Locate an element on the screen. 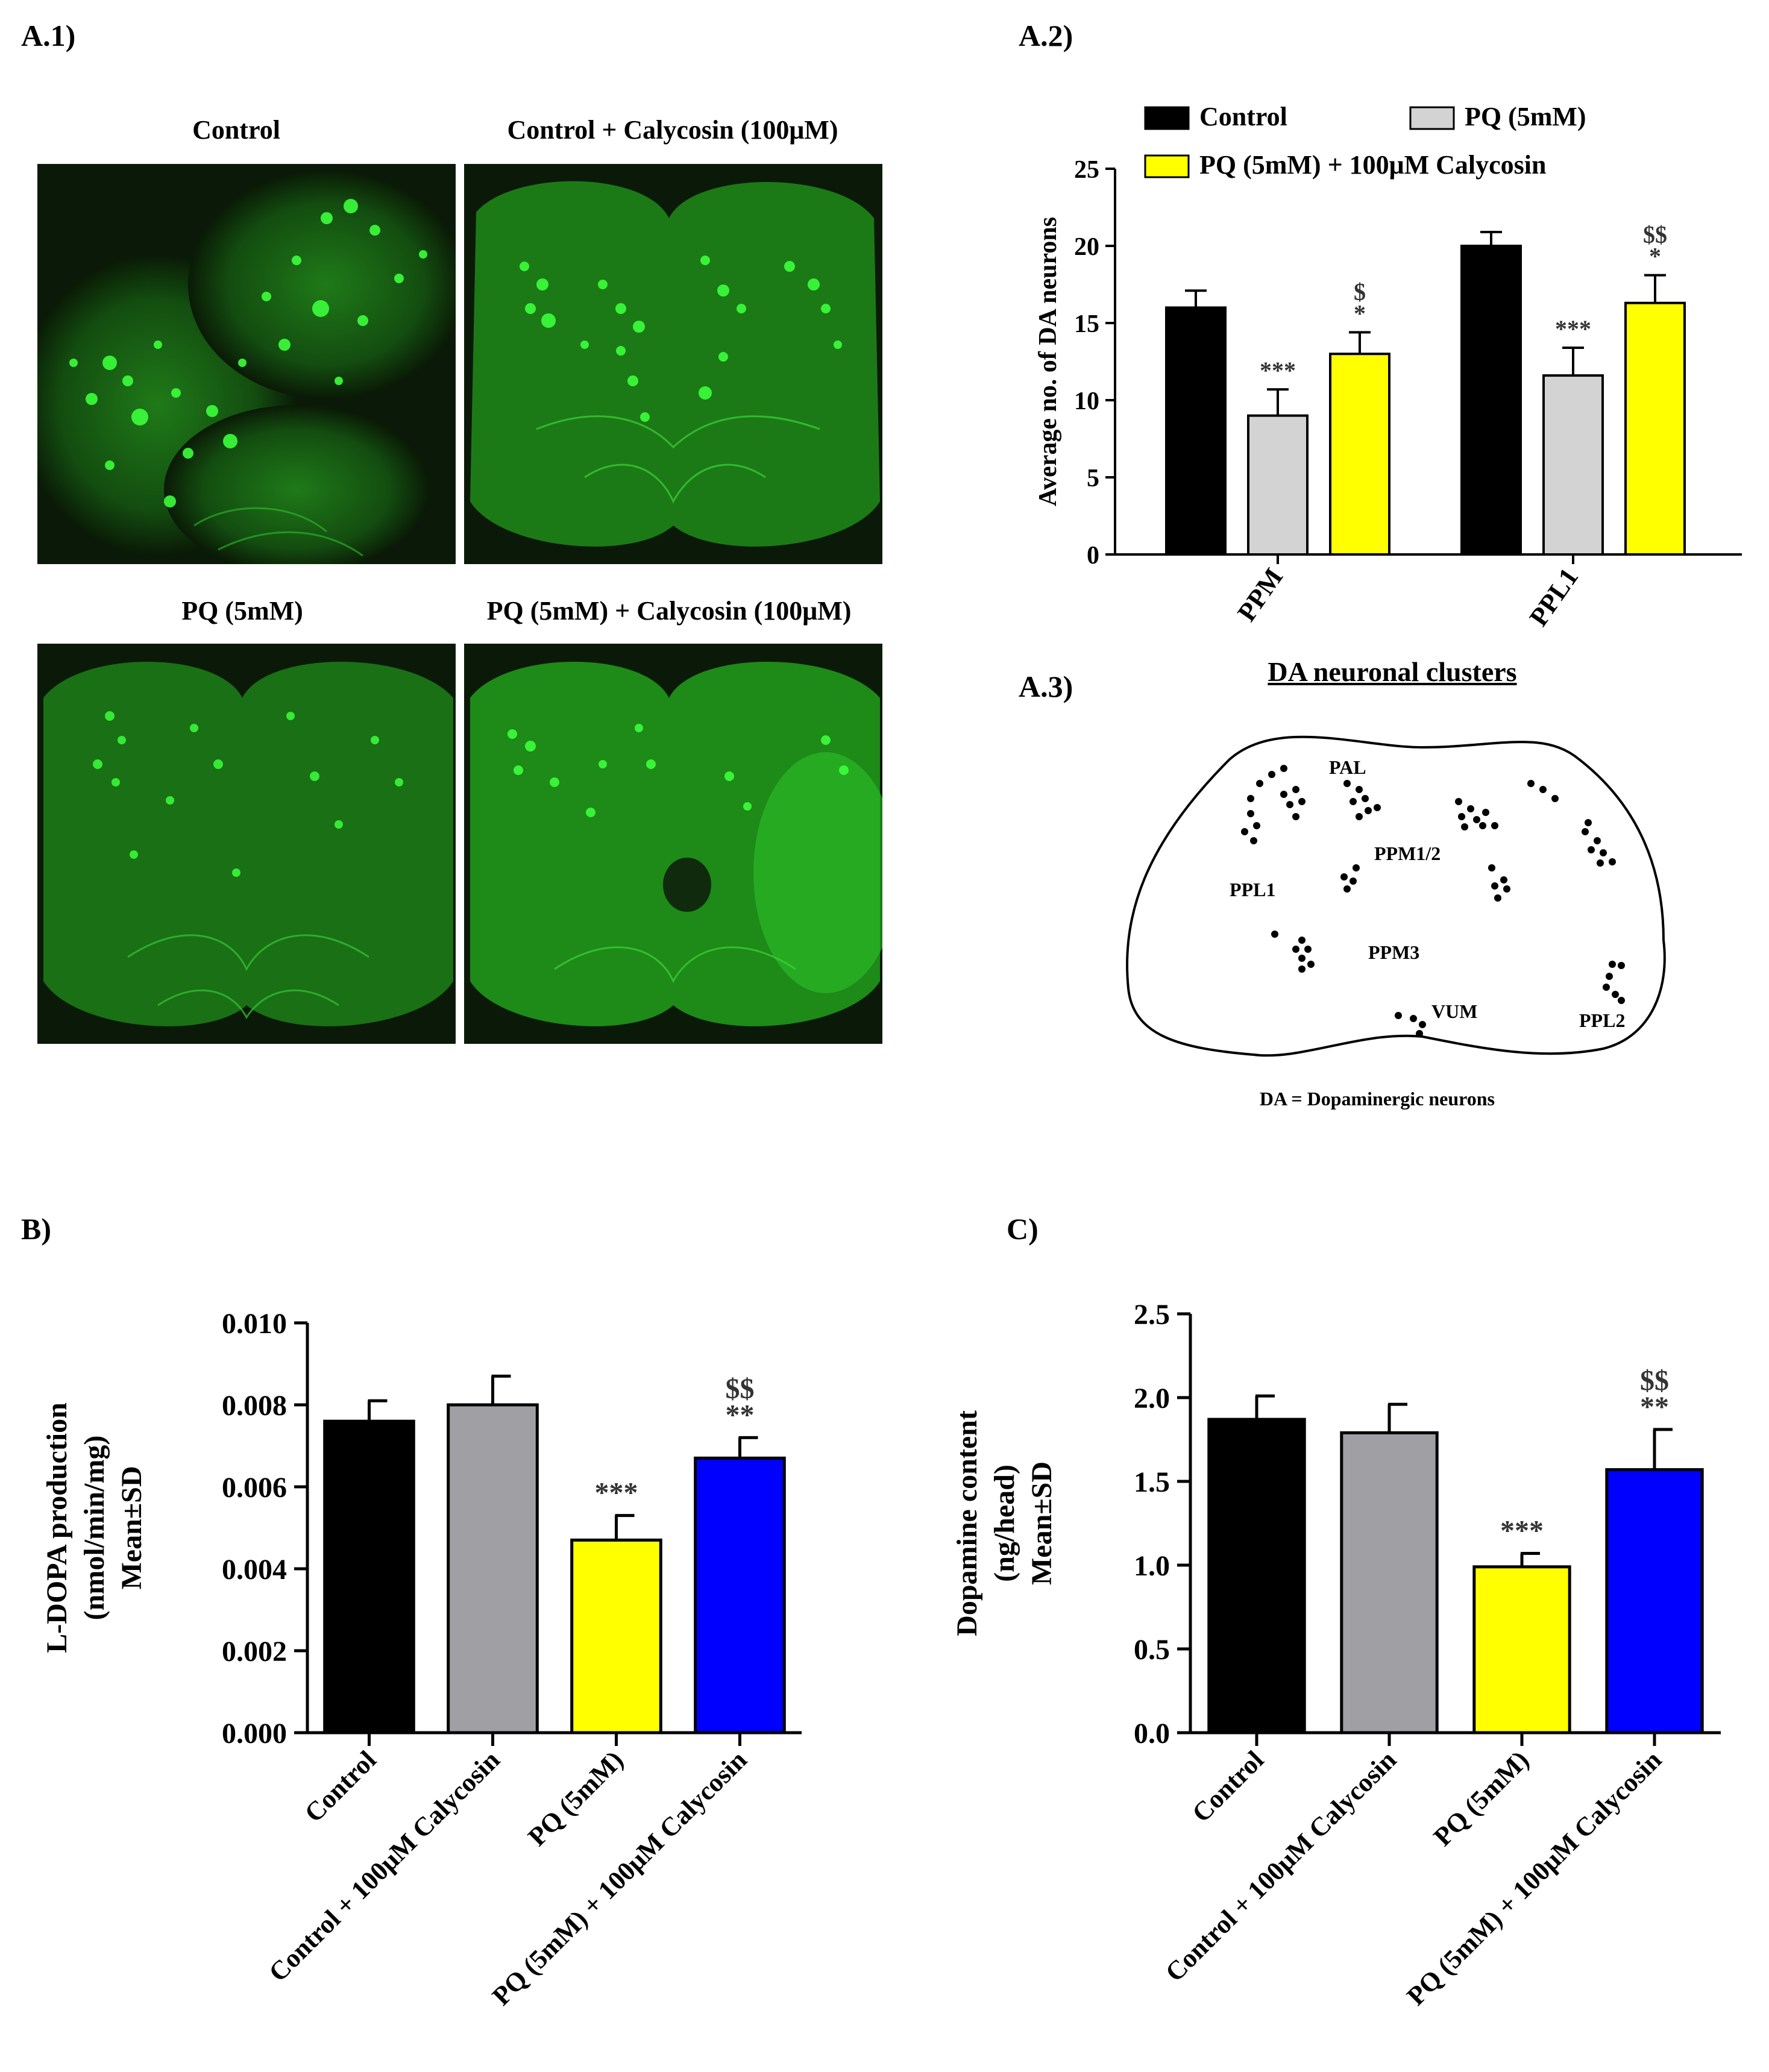  y-axis-label: L-DOPA production is located at coordinates (57, 1527).